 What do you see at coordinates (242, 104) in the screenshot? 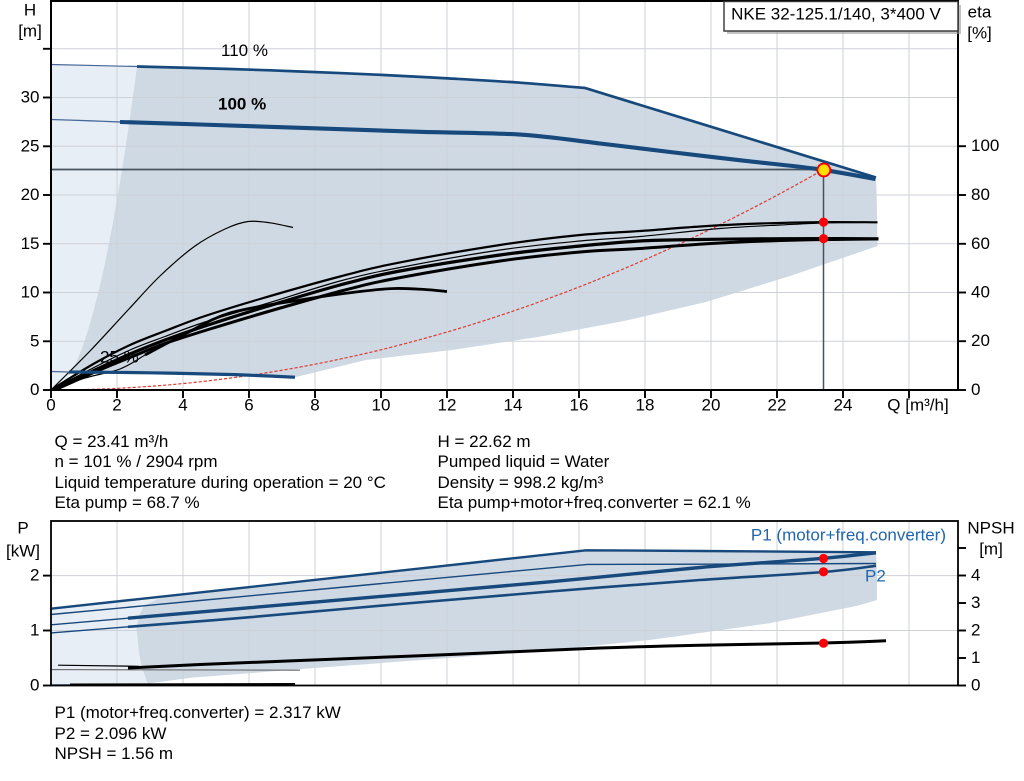
I see `svg-text: 100 %` at bounding box center [242, 104].